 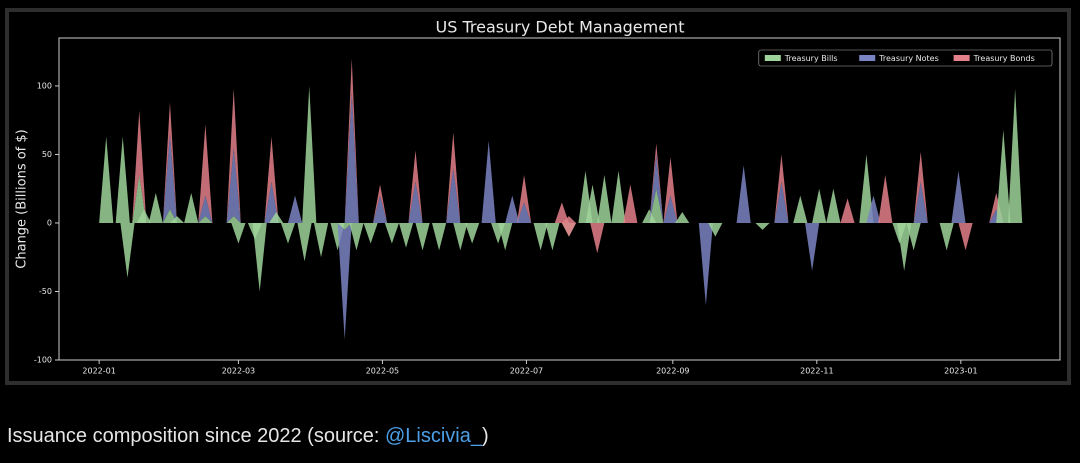 What do you see at coordinates (196, 436) in the screenshot?
I see `caption-text: Issuance composition since 2022 (source:` at bounding box center [196, 436].